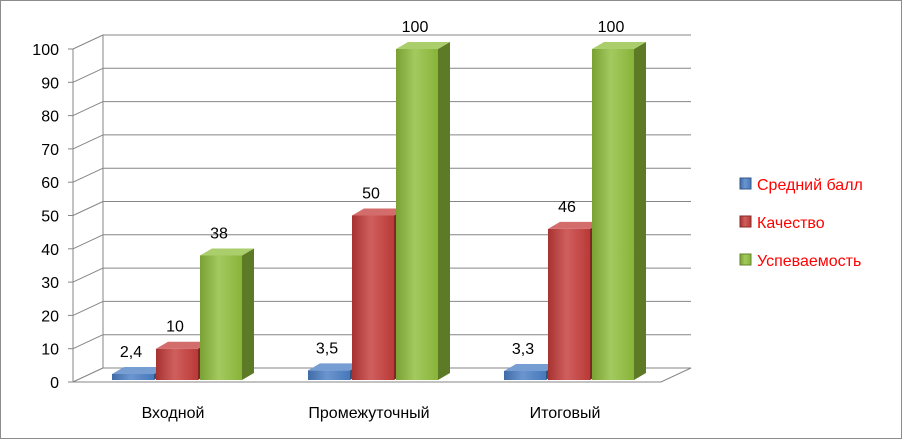  Describe the element at coordinates (131, 352) in the screenshot. I see `data-label: 2,4` at that location.